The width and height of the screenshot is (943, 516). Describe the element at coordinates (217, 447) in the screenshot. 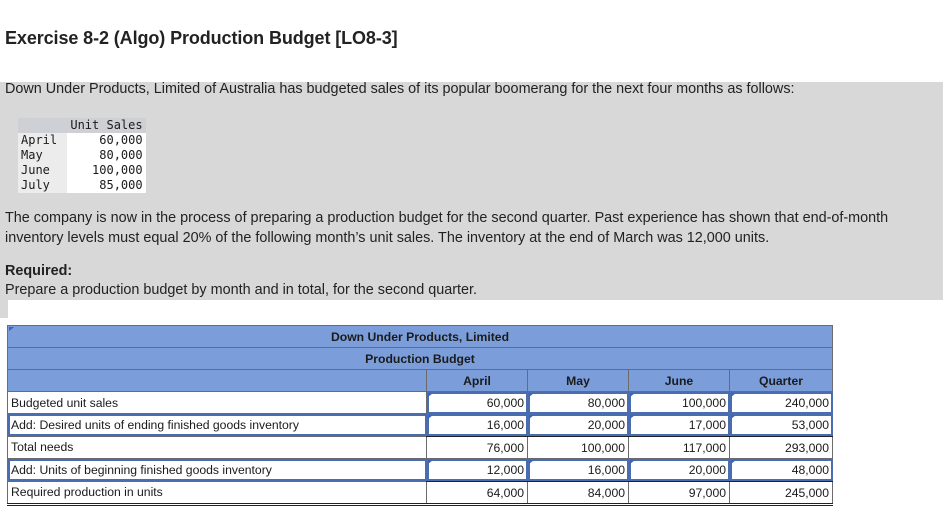

I see `row-label: Total needs` at that location.